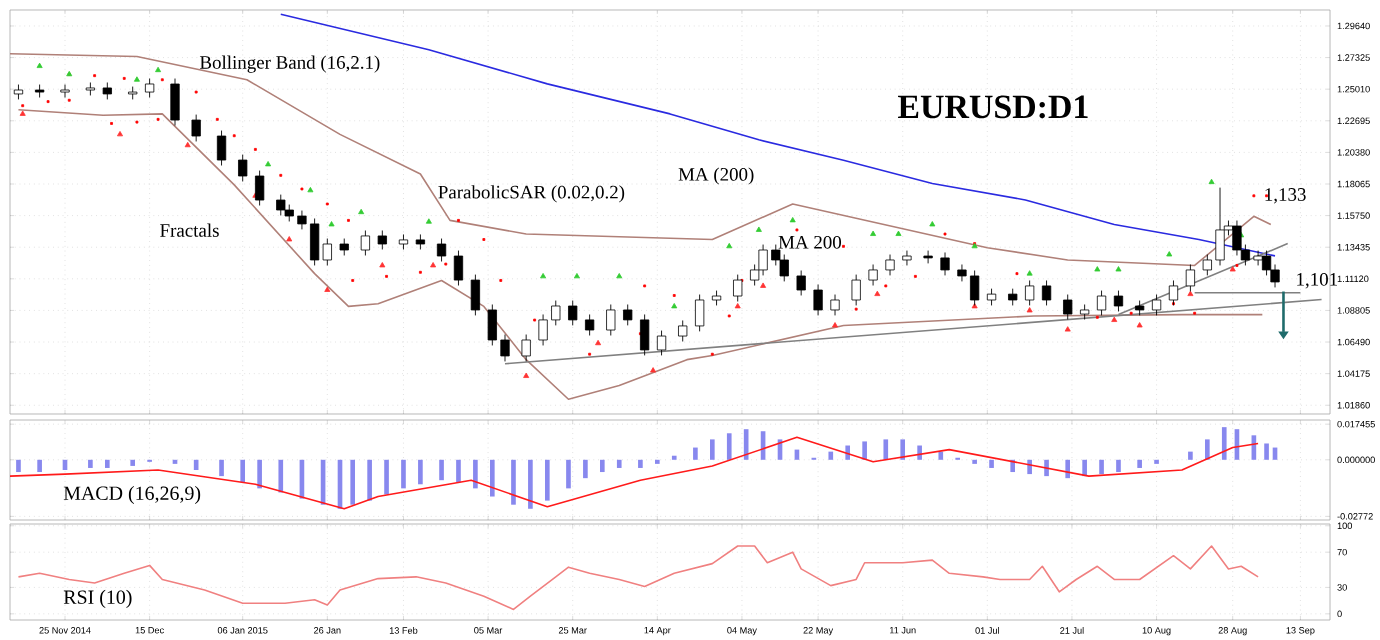 This screenshot has width=1380, height=640. Describe the element at coordinates (1317, 280) in the screenshot. I see `annotation: 1,101` at that location.